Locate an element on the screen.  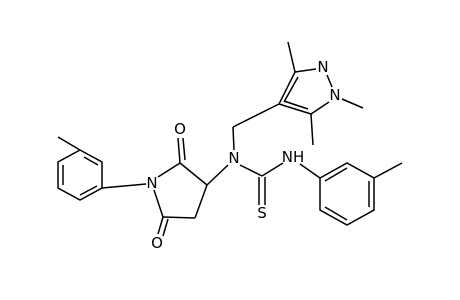
atom-label: NH is located at coordinates (293, 157).